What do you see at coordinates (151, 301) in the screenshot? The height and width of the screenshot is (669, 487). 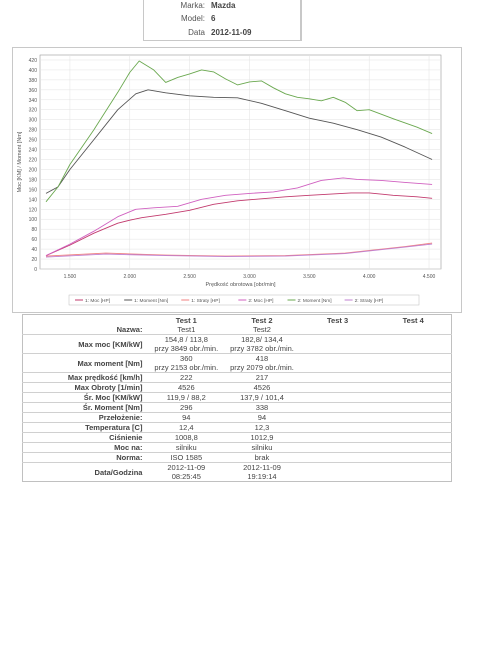 I see `legend-entry: 1: Moment [Nm]` at bounding box center [151, 301].